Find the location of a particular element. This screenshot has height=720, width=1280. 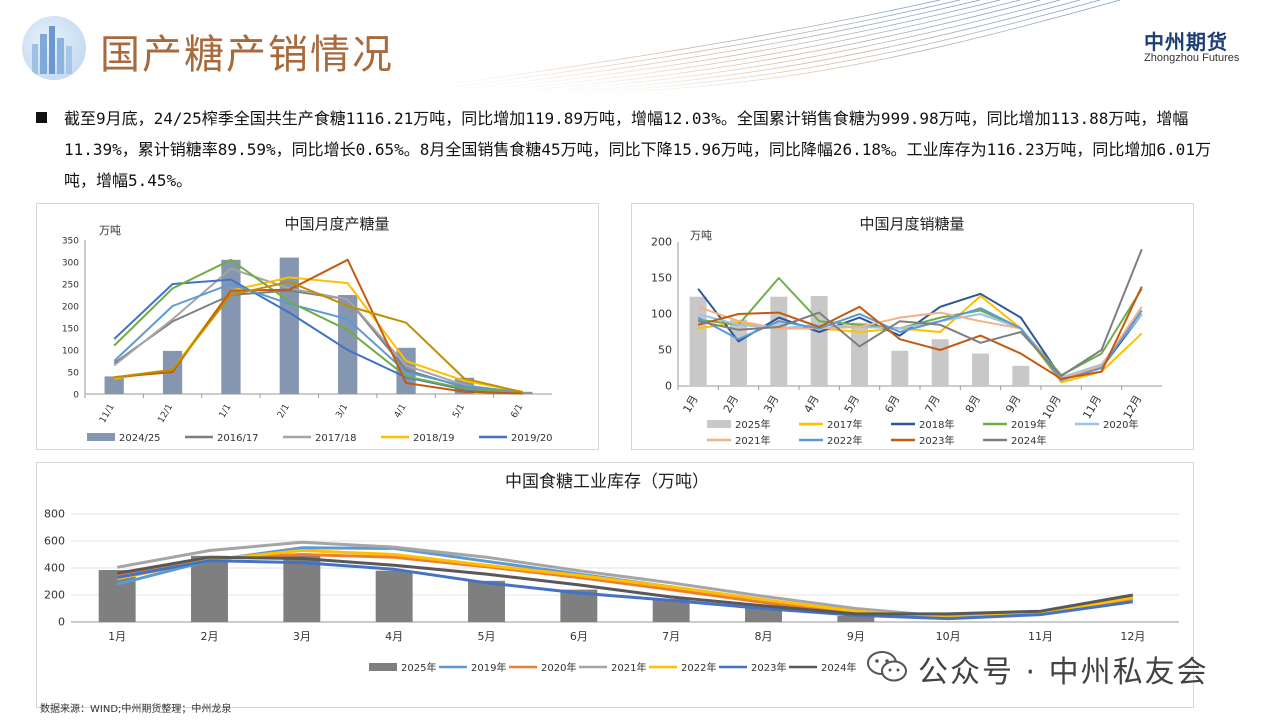

x-tick-label: 2月 is located at coordinates (731, 404).